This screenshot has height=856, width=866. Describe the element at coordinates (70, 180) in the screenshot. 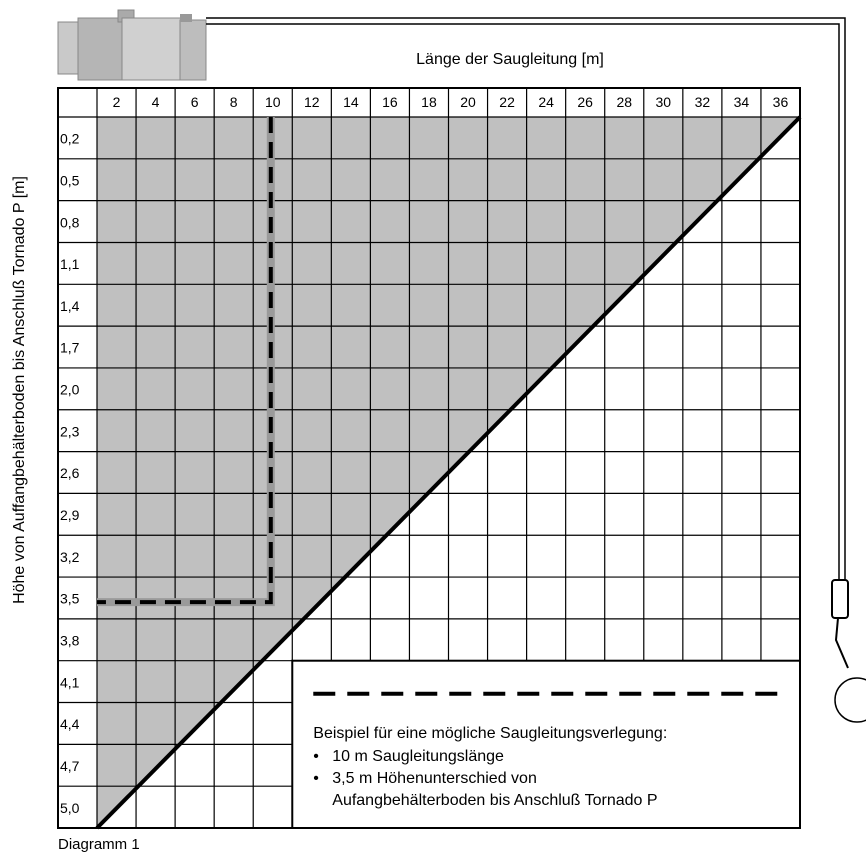

I see `row-header: 0,5` at that location.